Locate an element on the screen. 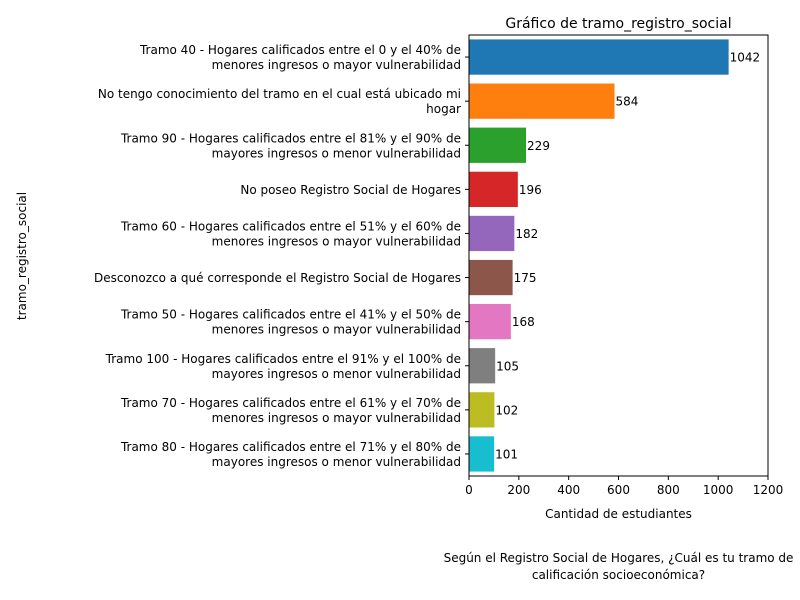 This screenshot has height=600, width=800. category-label-5-line-2: menores ingresos o mayor vulnerabilidad is located at coordinates (336, 241).